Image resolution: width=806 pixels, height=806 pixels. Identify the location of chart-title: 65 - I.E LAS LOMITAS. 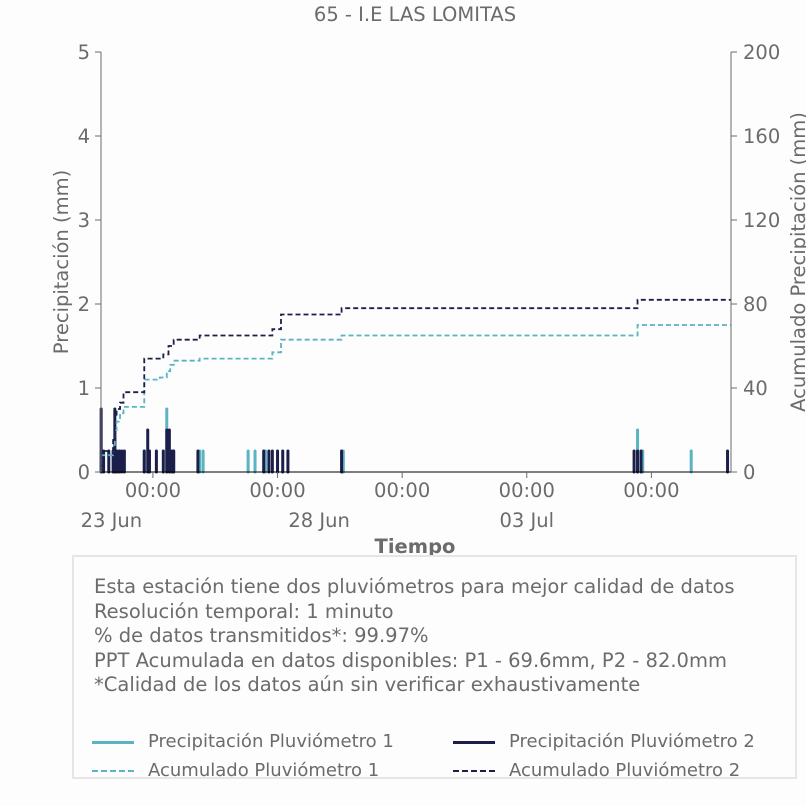
(415, 14).